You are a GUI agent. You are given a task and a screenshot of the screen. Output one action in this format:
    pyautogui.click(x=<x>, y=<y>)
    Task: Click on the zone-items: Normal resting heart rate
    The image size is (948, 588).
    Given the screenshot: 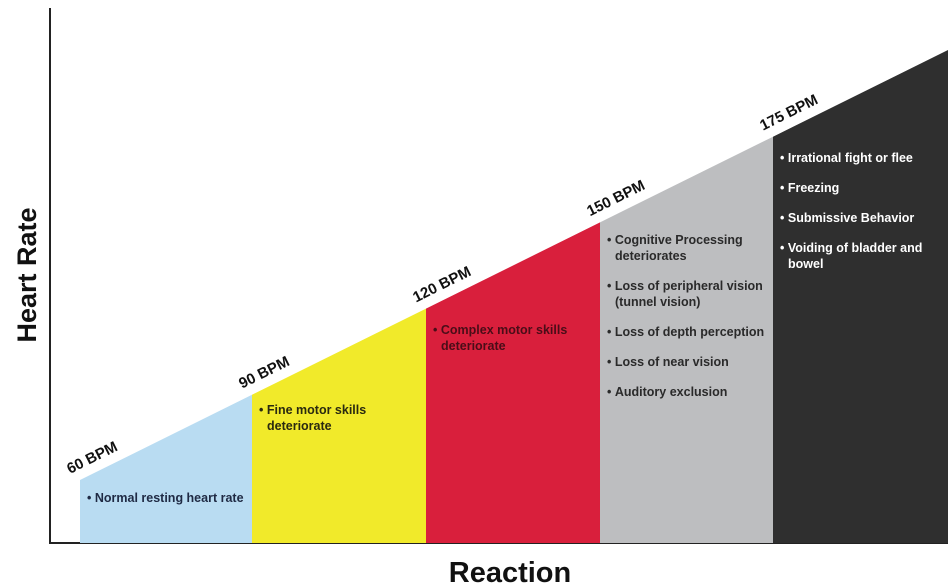 What is the action you would take?
    pyautogui.click(x=166, y=498)
    